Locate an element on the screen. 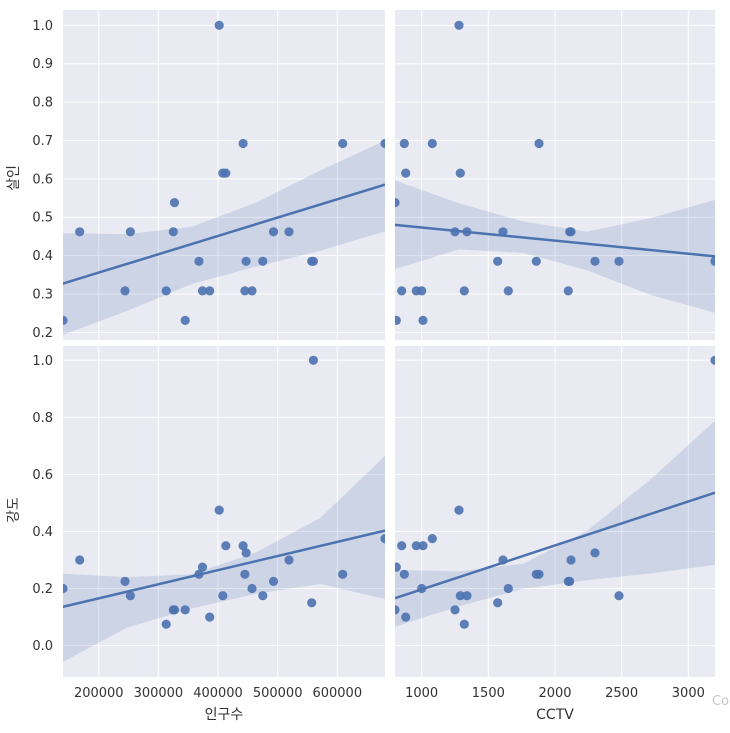  x-tick-label: 2500 is located at coordinates (621, 693).